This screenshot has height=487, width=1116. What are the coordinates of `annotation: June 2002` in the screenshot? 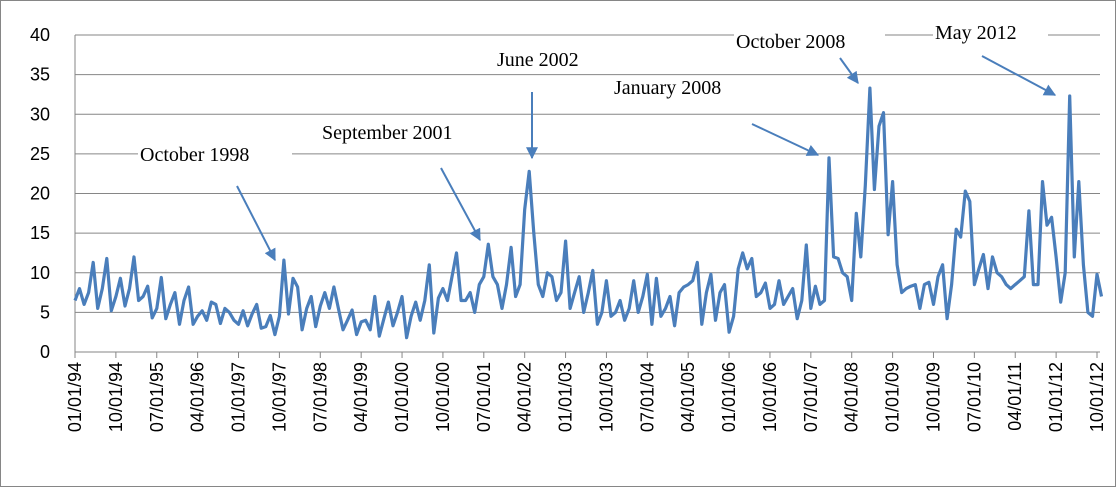 It's located at (538, 60).